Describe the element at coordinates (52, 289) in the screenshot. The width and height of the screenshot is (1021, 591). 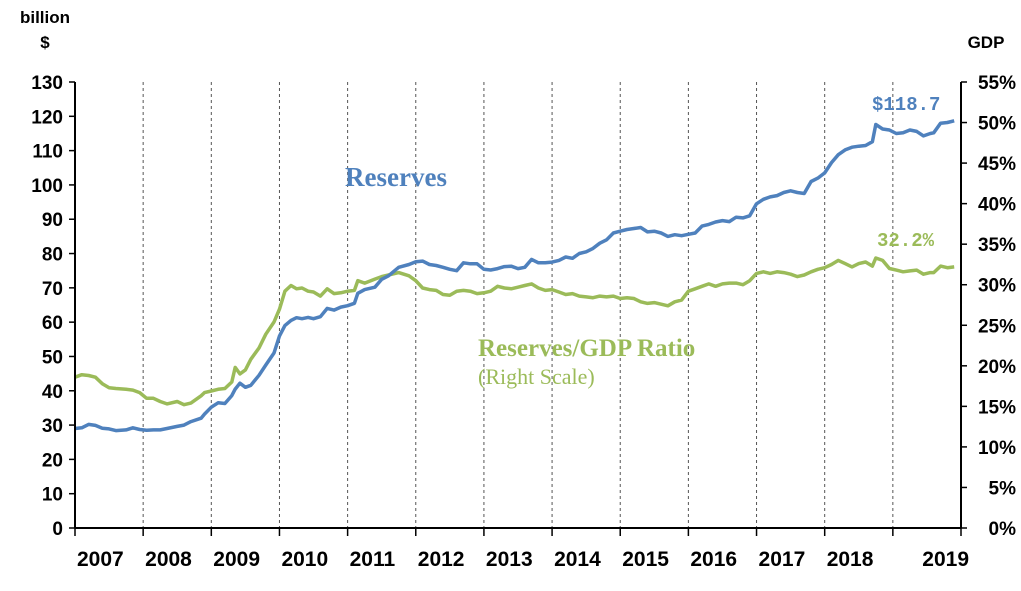
I see `left-tick-label: 70` at that location.